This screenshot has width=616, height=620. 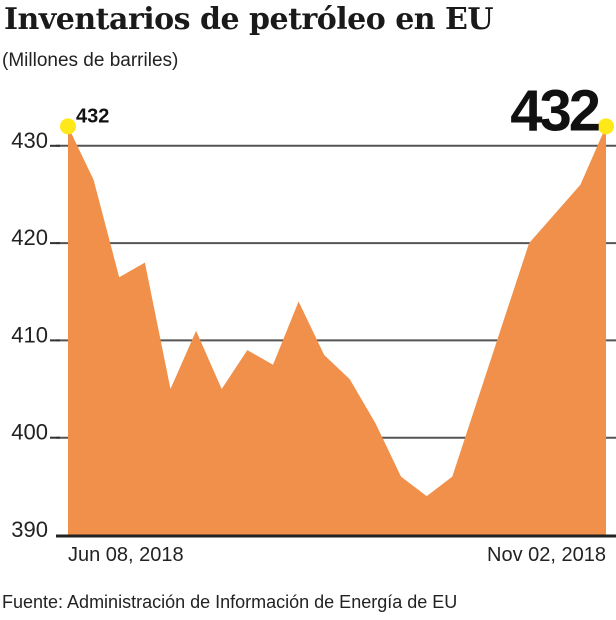 What do you see at coordinates (249, 19) in the screenshot?
I see `chart-title: Inventarios de petróleo en EU` at bounding box center [249, 19].